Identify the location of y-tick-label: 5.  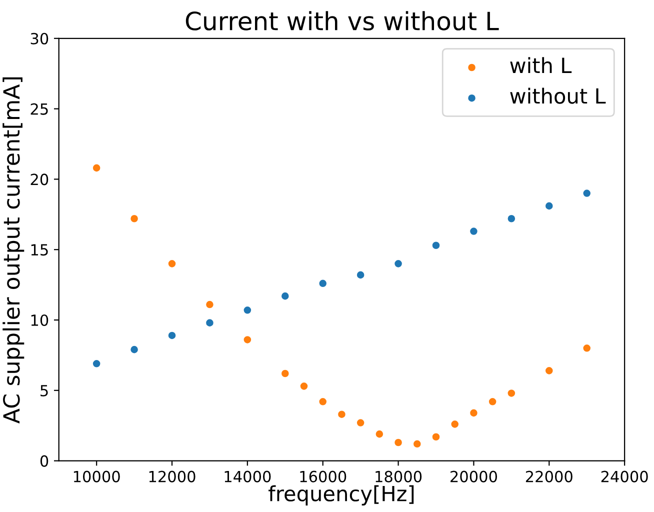
(44, 390).